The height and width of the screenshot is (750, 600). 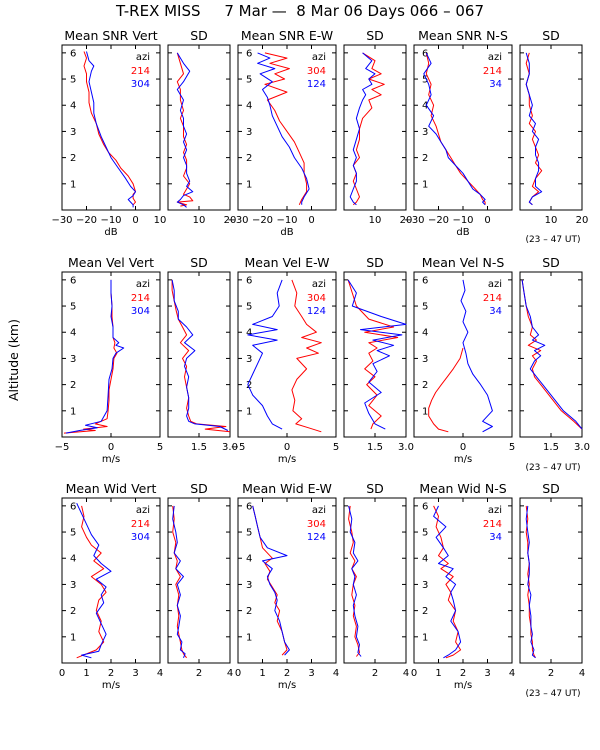 I want to click on x-tick-label: 3, so click(x=135, y=673).